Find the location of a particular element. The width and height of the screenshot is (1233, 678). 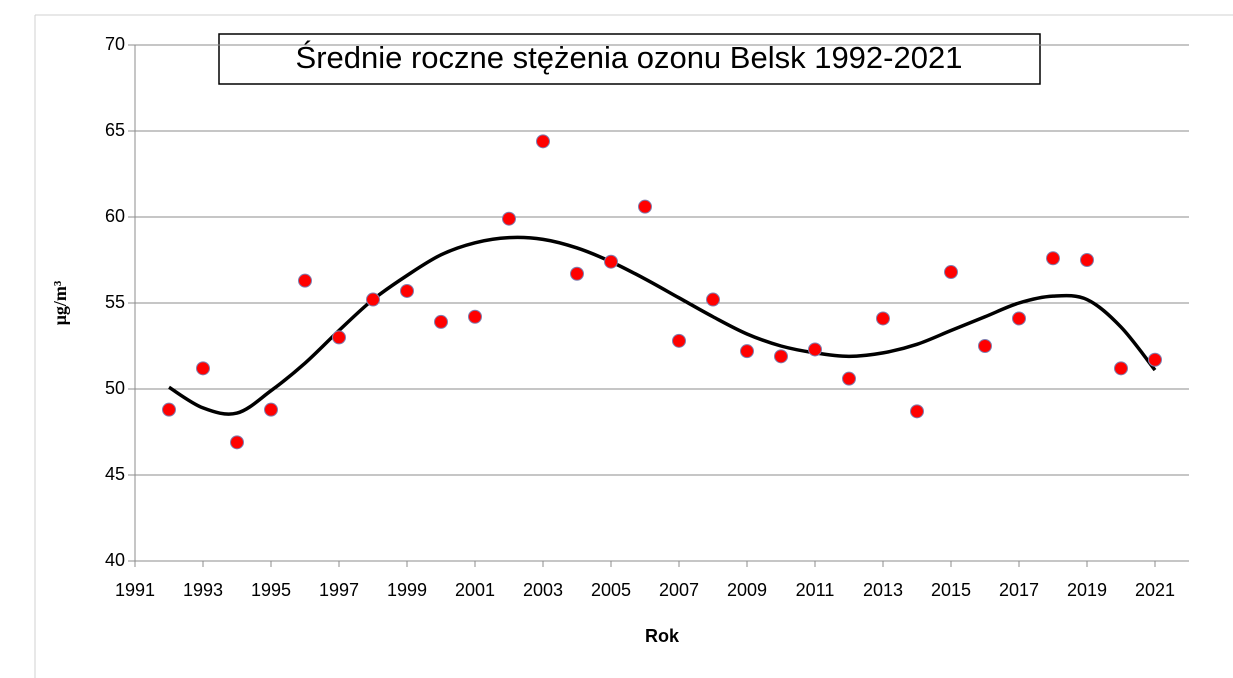

x-tick-label: 1995 is located at coordinates (271, 590).